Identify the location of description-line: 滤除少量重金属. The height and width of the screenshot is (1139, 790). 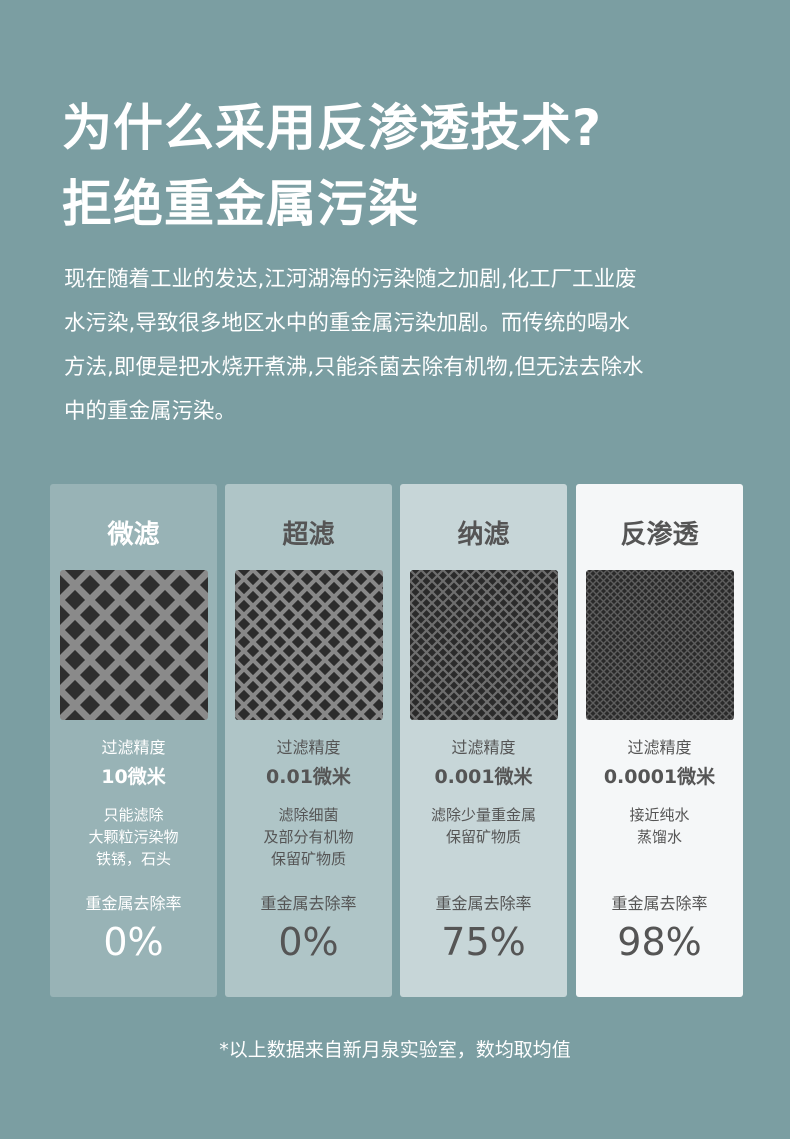
(483, 815).